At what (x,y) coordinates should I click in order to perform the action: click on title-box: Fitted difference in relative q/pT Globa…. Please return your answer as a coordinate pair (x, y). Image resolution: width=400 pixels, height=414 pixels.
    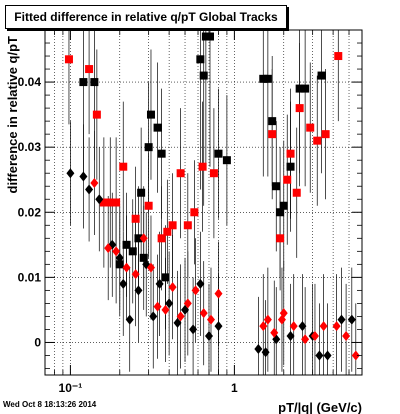
    Looking at the image, I should click on (146, 17).